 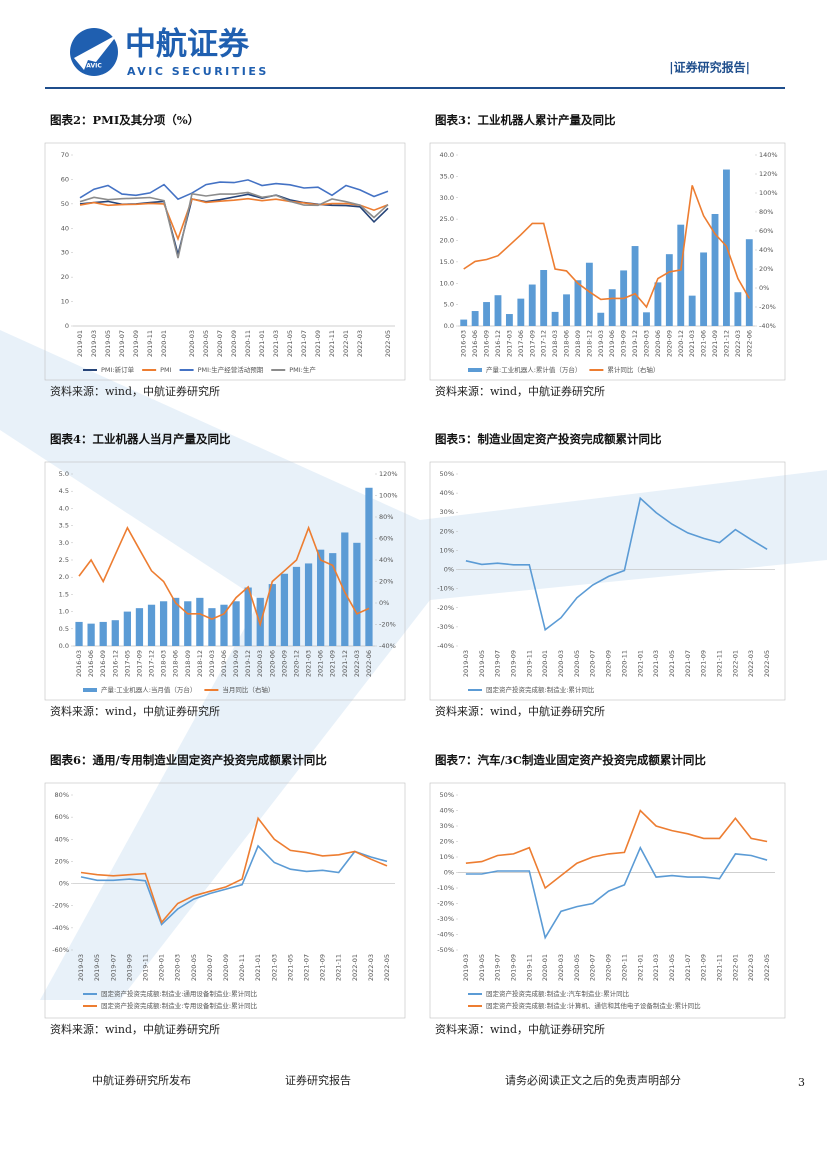 I want to click on y-tick-label: 1.0, so click(x=64, y=612).